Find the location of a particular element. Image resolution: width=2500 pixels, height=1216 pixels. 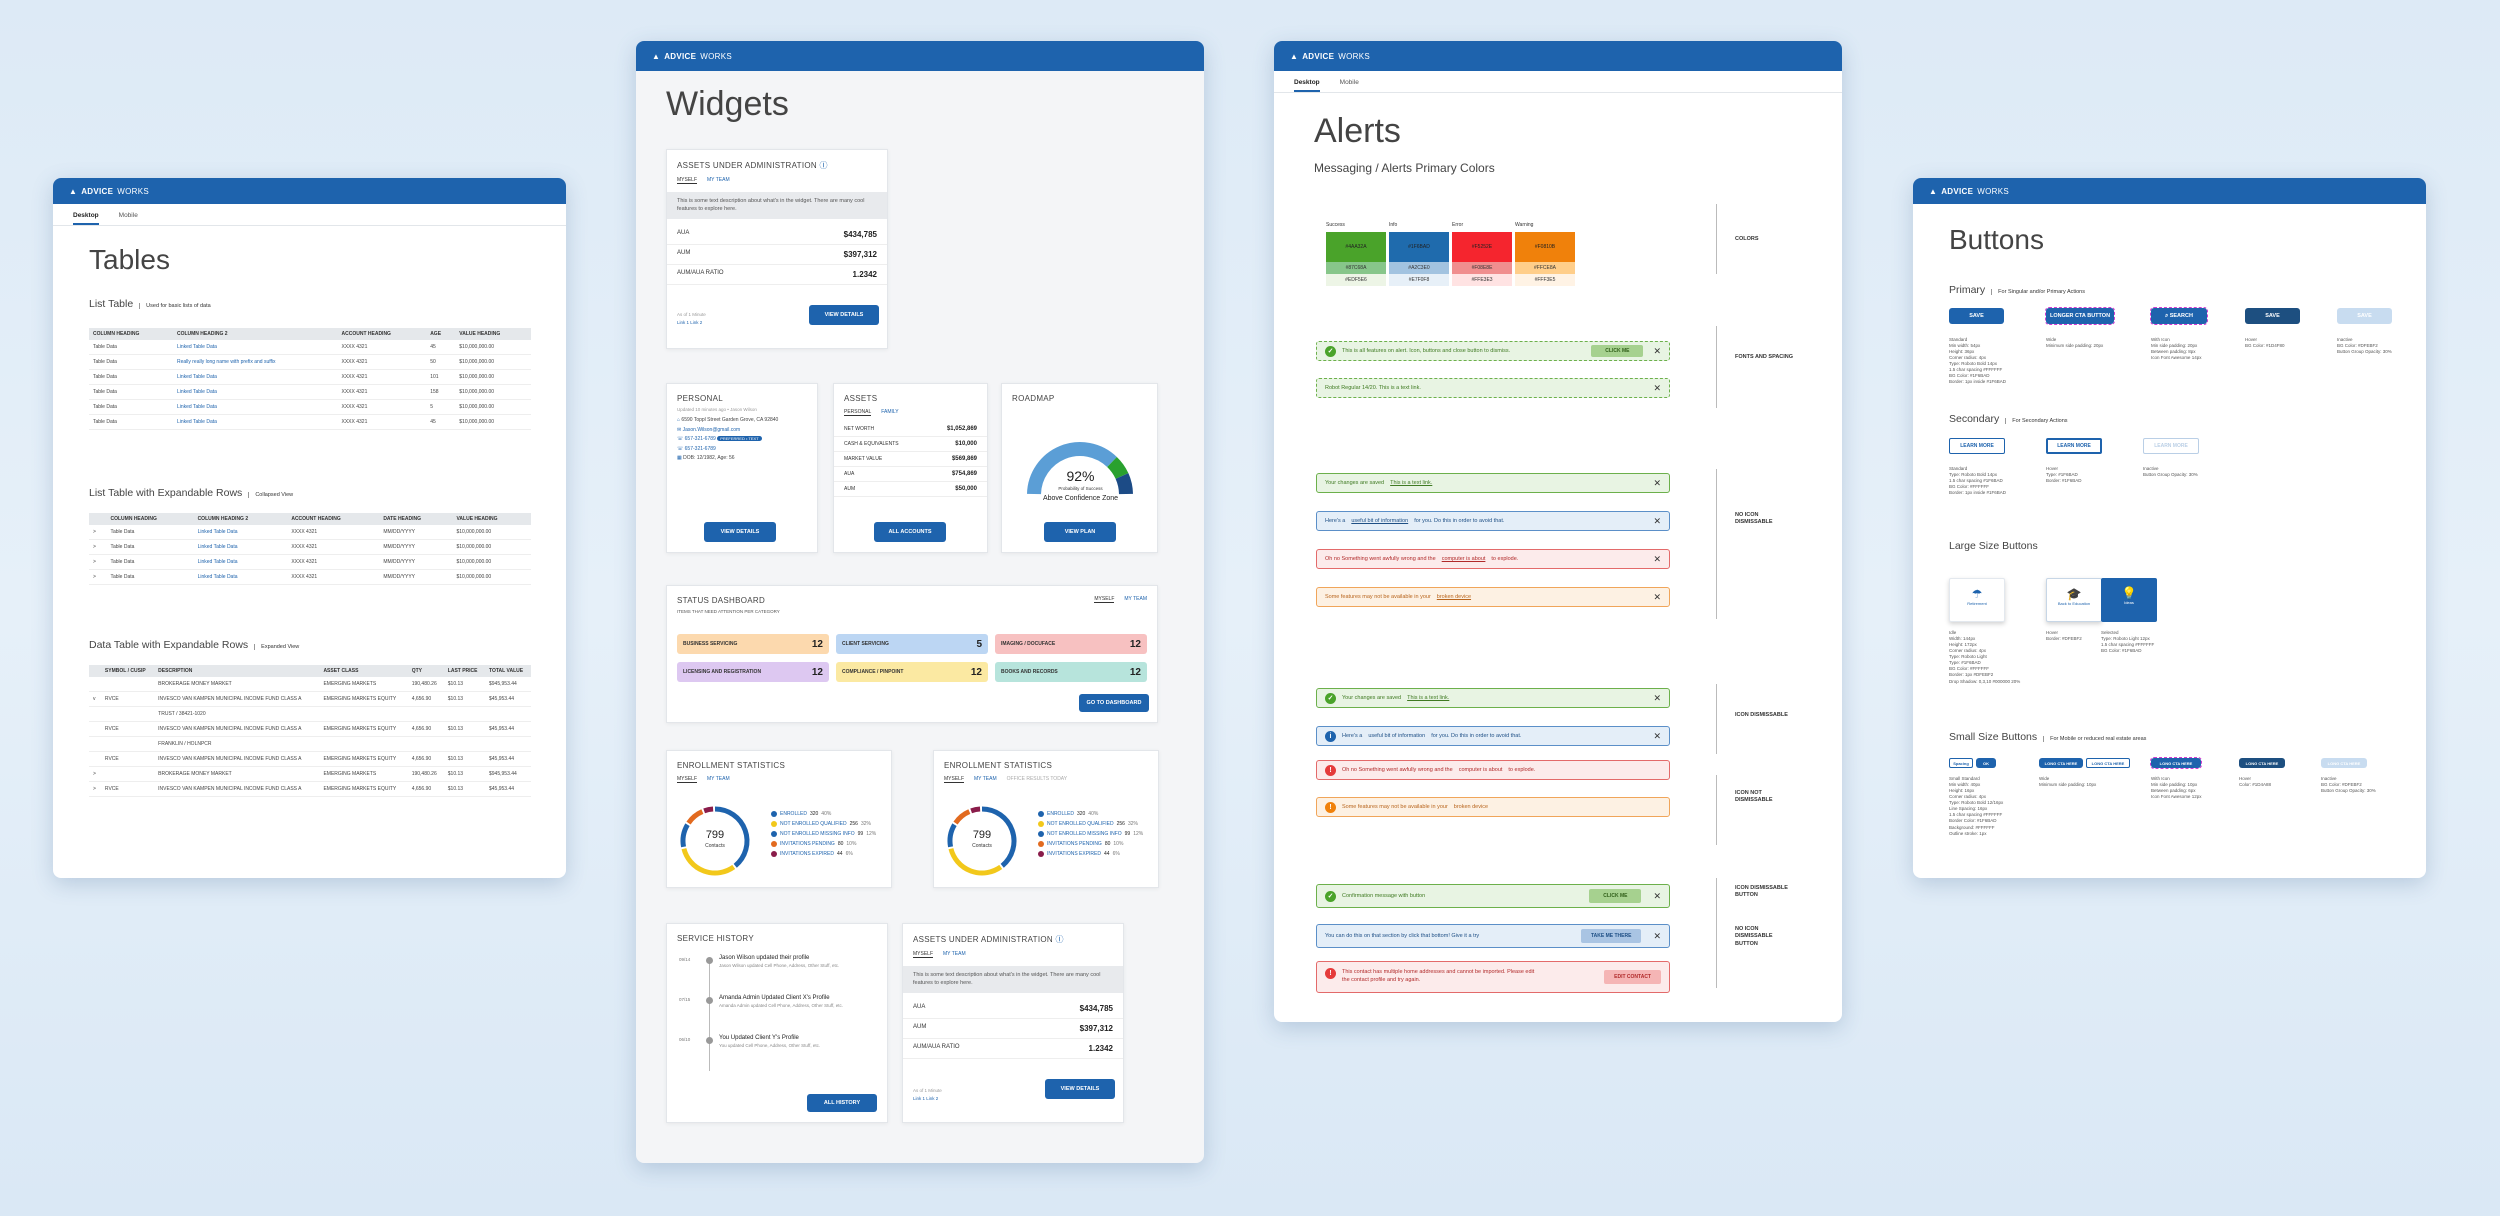

learn-more-button: LEARN MORE is located at coordinates (1977, 446).